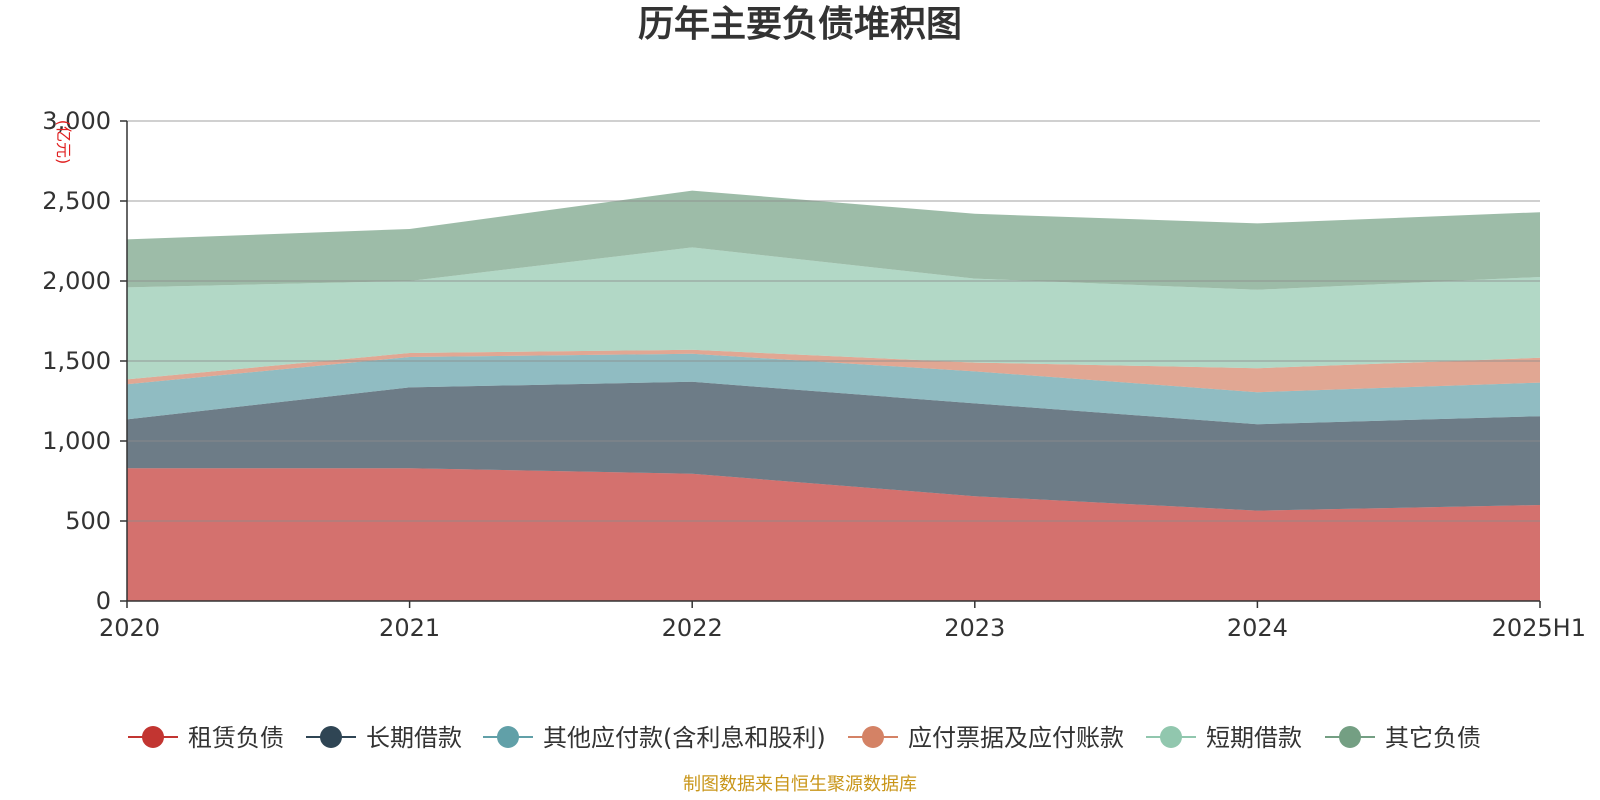 This screenshot has height=800, width=1600. I want to click on x-tick-label-0: 2020, so click(129, 628).